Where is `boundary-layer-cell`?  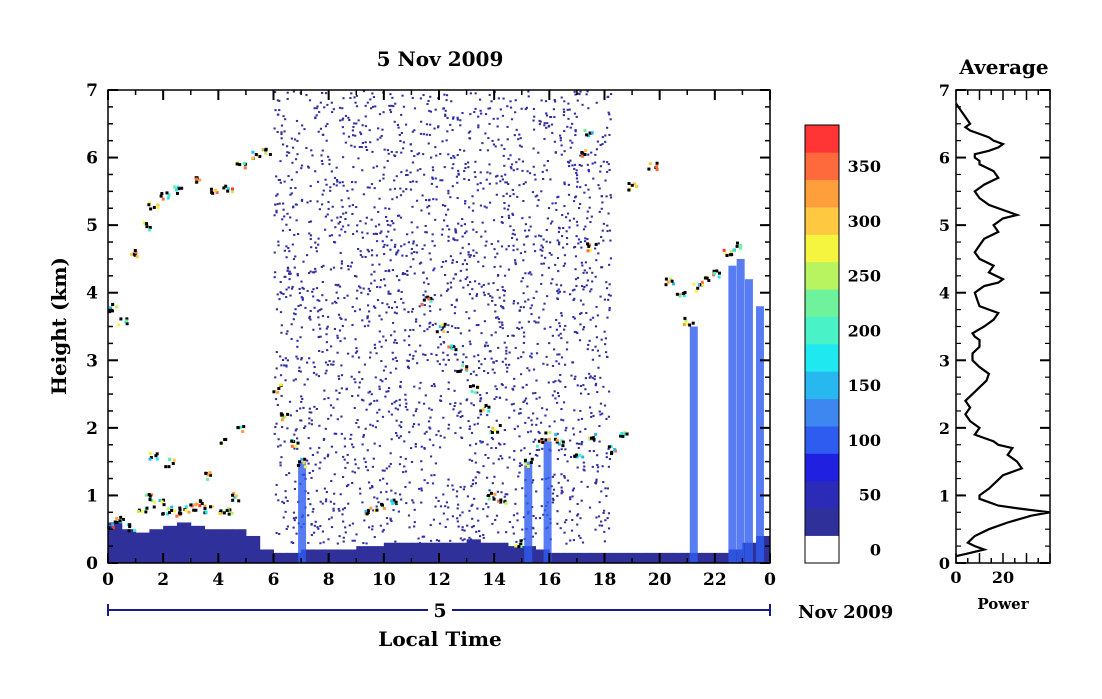
boundary-layer-cell is located at coordinates (666, 557).